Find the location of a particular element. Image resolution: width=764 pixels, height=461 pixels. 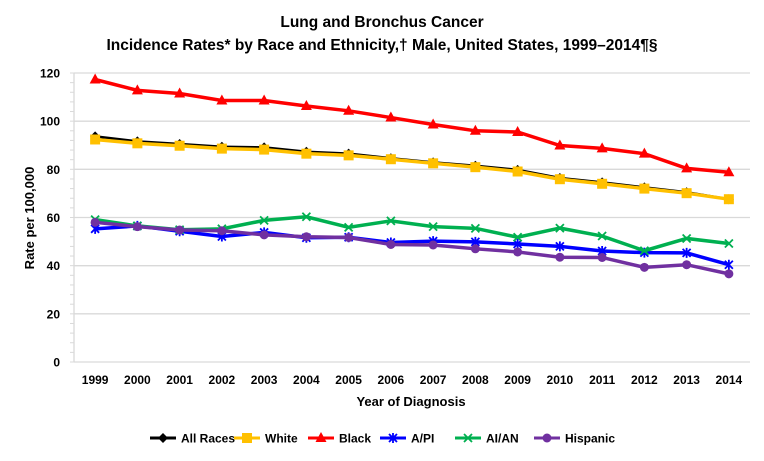

legend-item: All Races is located at coordinates (192, 439).